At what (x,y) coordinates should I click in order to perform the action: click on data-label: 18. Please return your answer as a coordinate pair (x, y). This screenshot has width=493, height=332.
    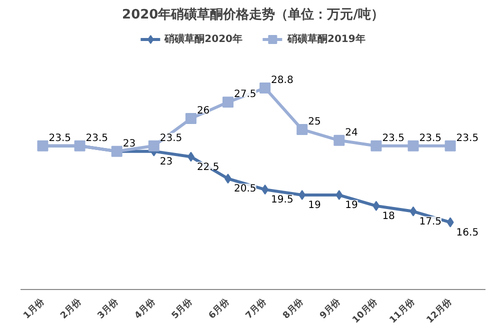
    Looking at the image, I should click on (388, 216).